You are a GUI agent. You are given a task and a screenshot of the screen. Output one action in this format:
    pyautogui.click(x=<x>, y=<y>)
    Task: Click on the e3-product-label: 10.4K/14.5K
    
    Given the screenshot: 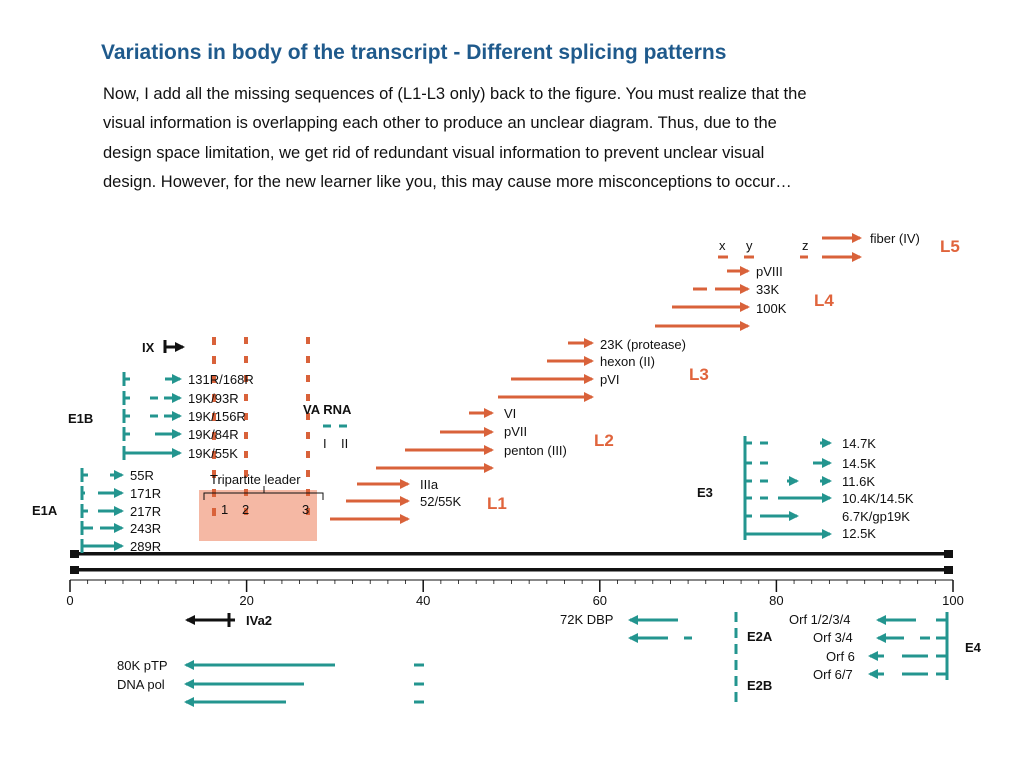 What is the action you would take?
    pyautogui.click(x=878, y=498)
    